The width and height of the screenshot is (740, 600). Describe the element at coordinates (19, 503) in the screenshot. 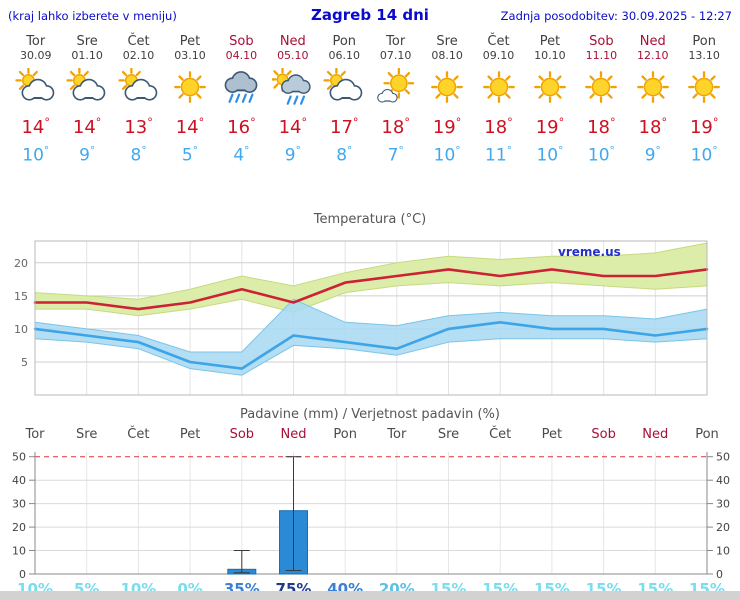

I see `svg-text: 30` at that location.